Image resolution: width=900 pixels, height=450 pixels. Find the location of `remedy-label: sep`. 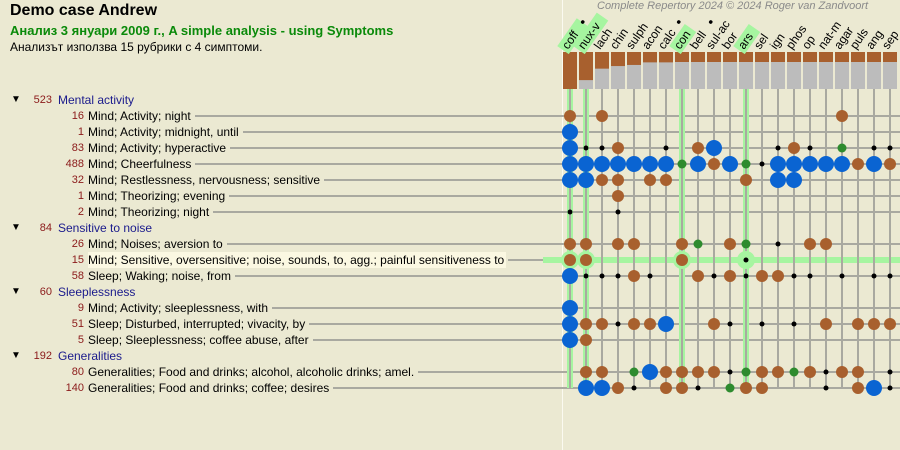

remedy-label: sep is located at coordinates (889, 40).